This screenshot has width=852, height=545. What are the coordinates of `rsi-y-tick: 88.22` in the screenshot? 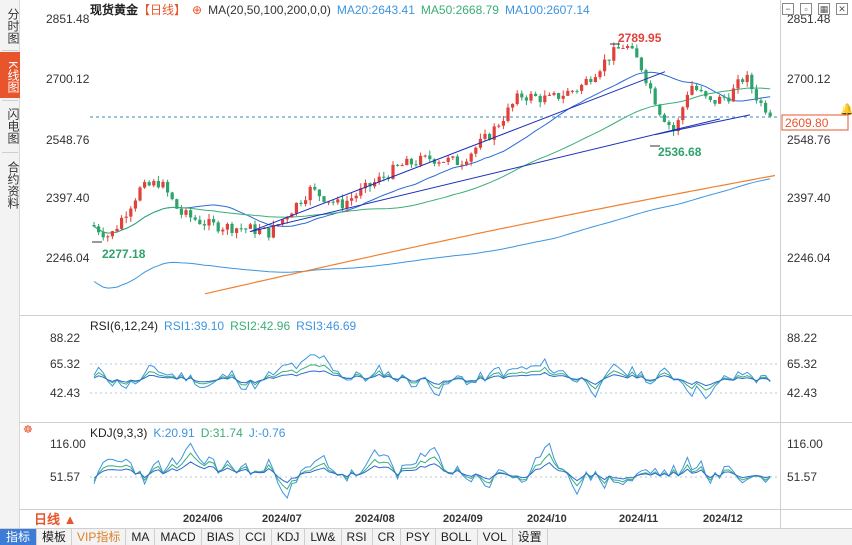 It's located at (65, 338).